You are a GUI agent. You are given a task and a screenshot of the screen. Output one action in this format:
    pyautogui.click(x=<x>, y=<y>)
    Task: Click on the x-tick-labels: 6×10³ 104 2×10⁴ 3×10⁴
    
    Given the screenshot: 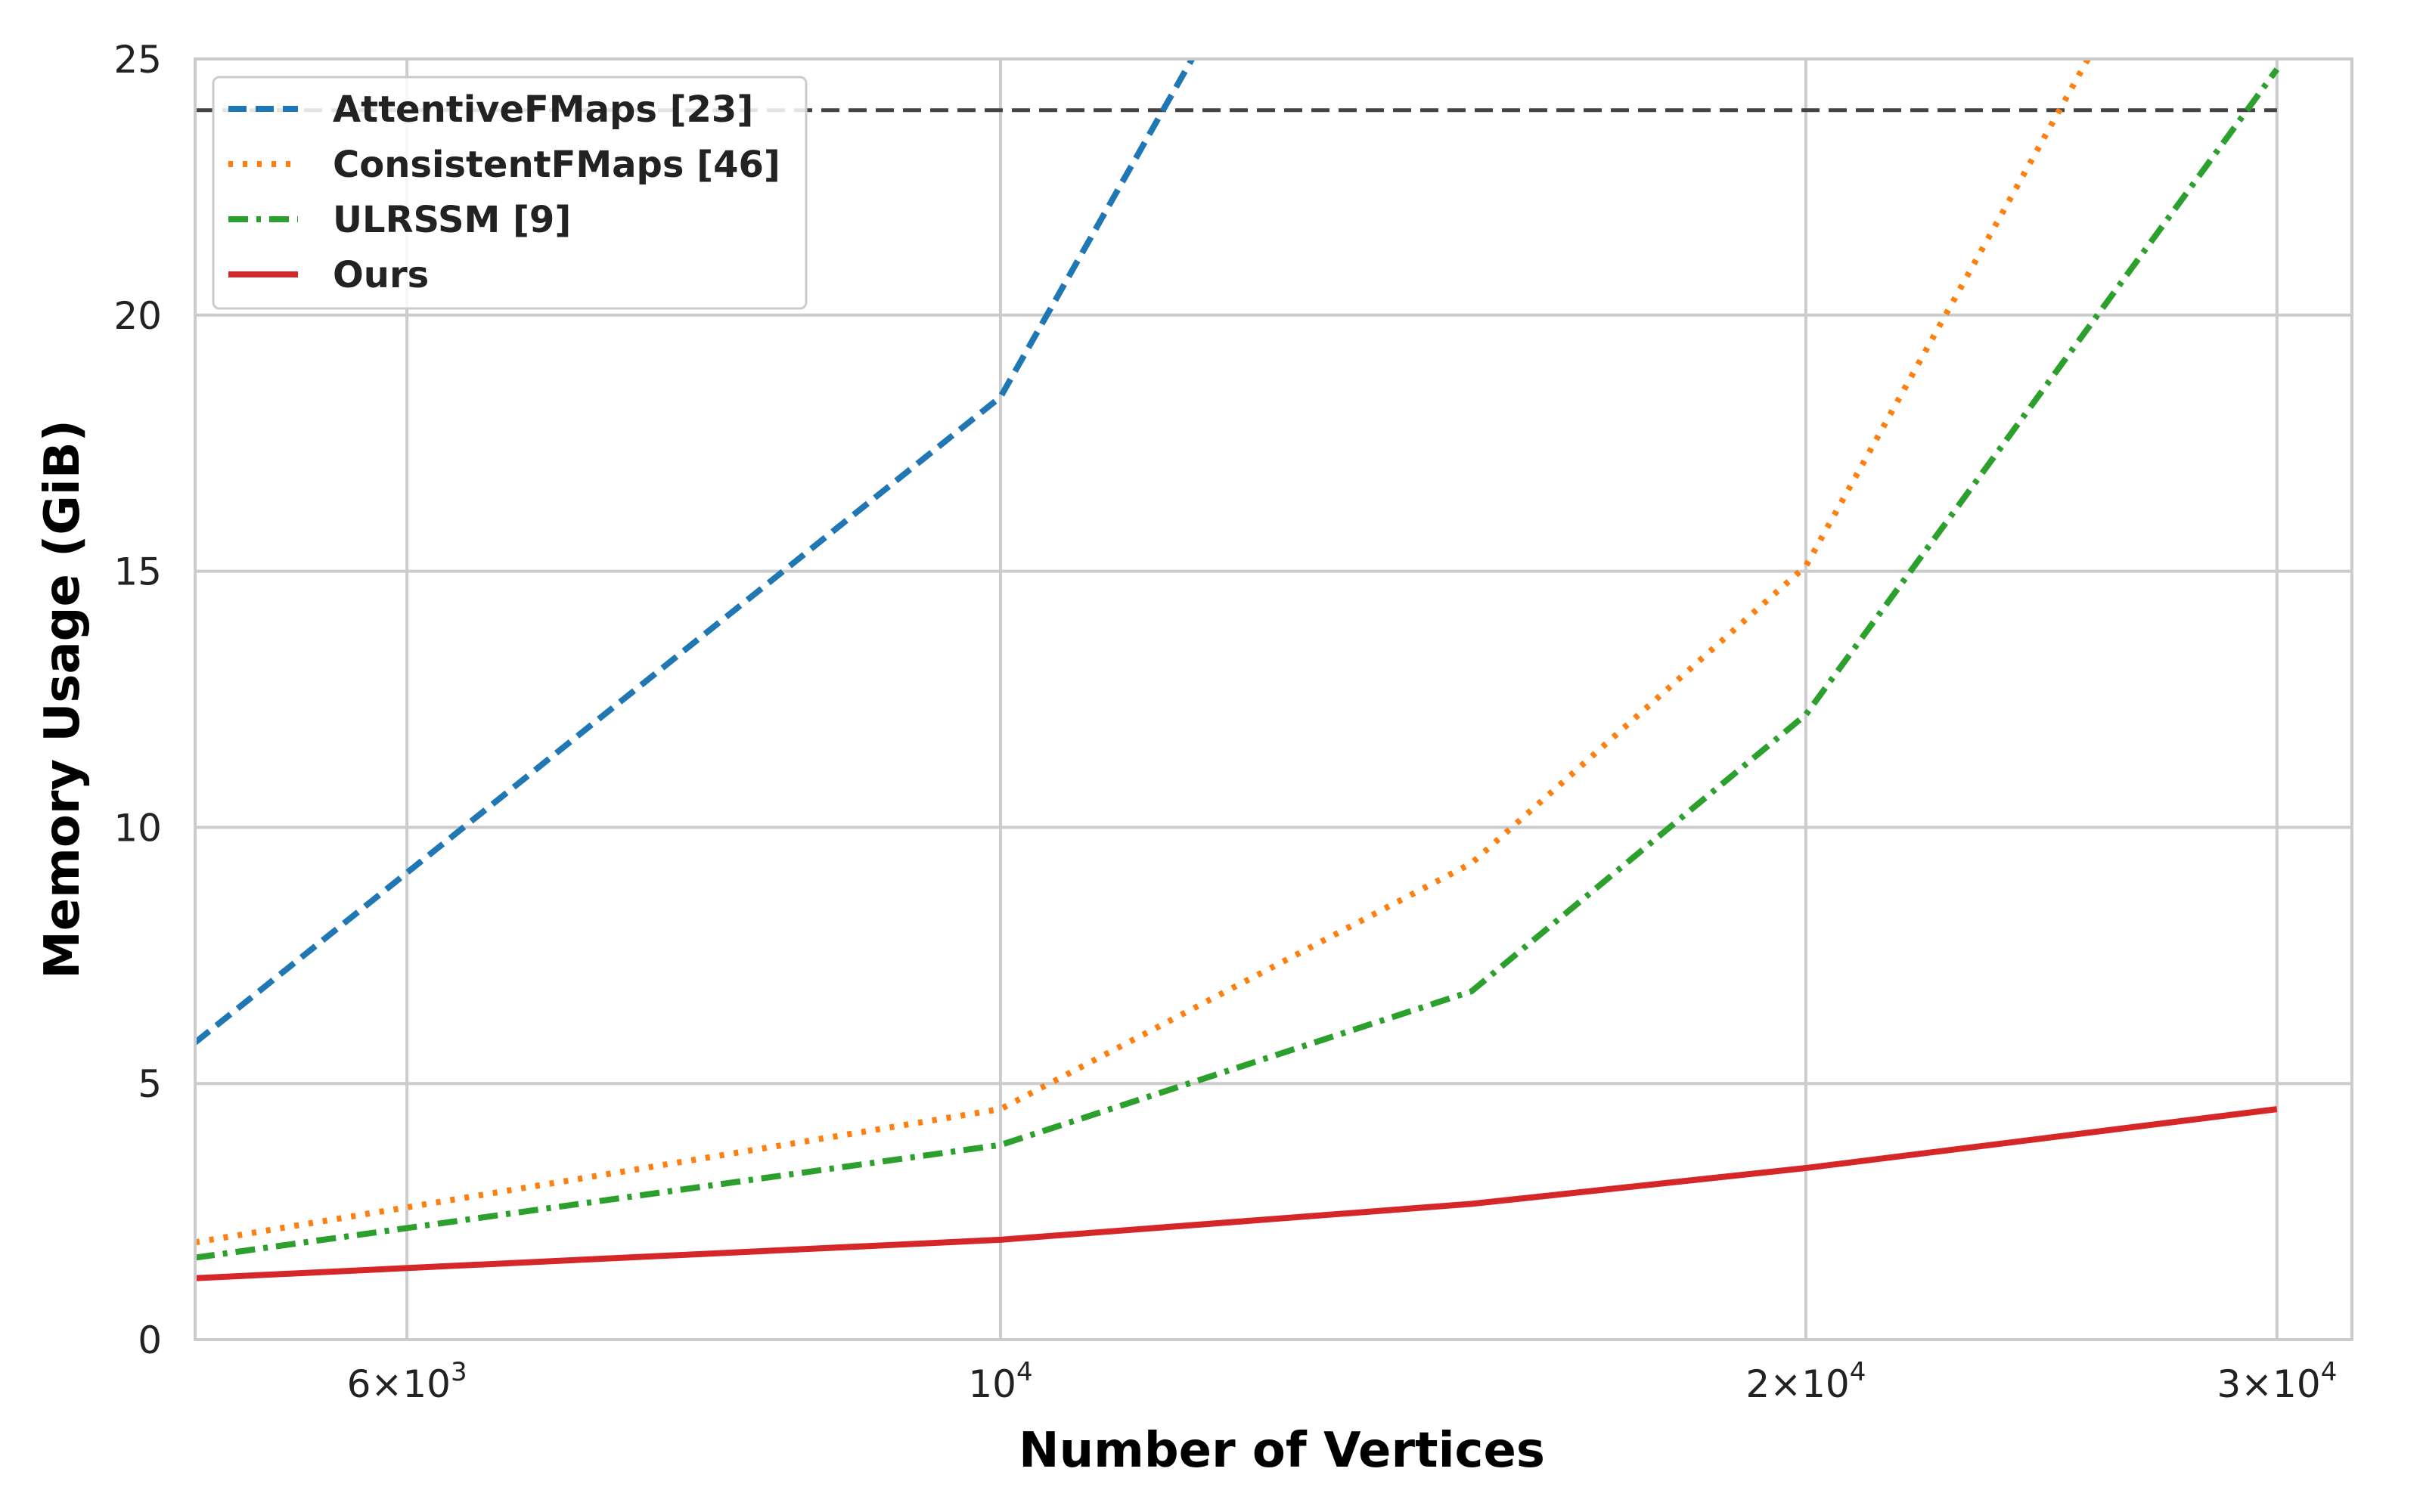 What is the action you would take?
    pyautogui.click(x=1342, y=1382)
    